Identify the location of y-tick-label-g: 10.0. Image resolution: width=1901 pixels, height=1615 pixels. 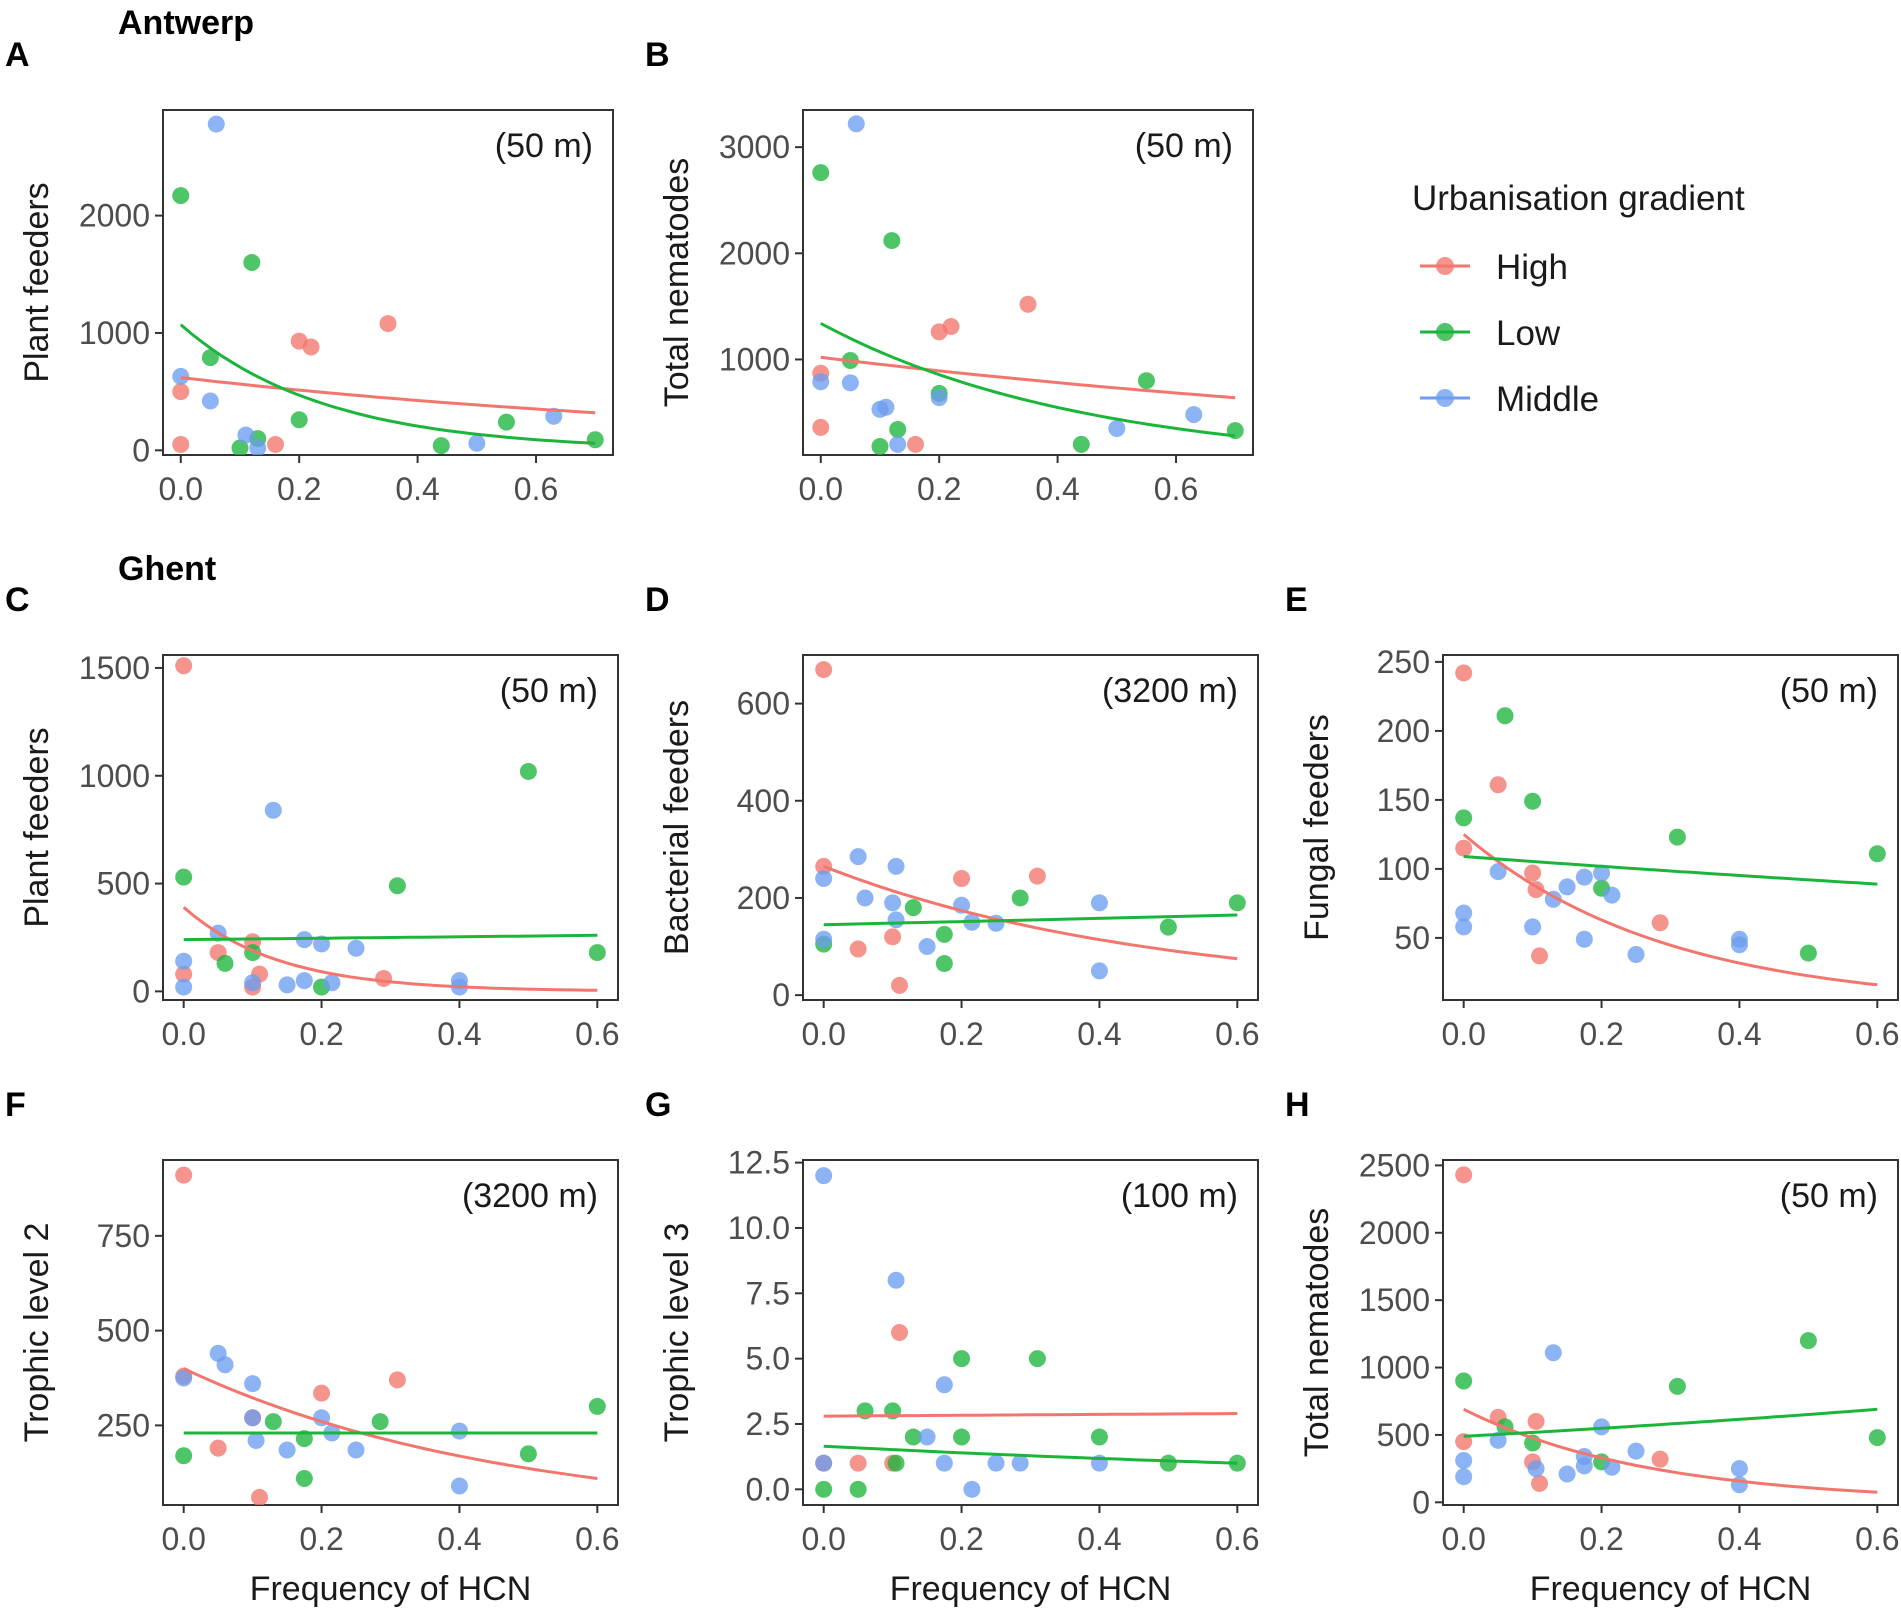
(759, 1228).